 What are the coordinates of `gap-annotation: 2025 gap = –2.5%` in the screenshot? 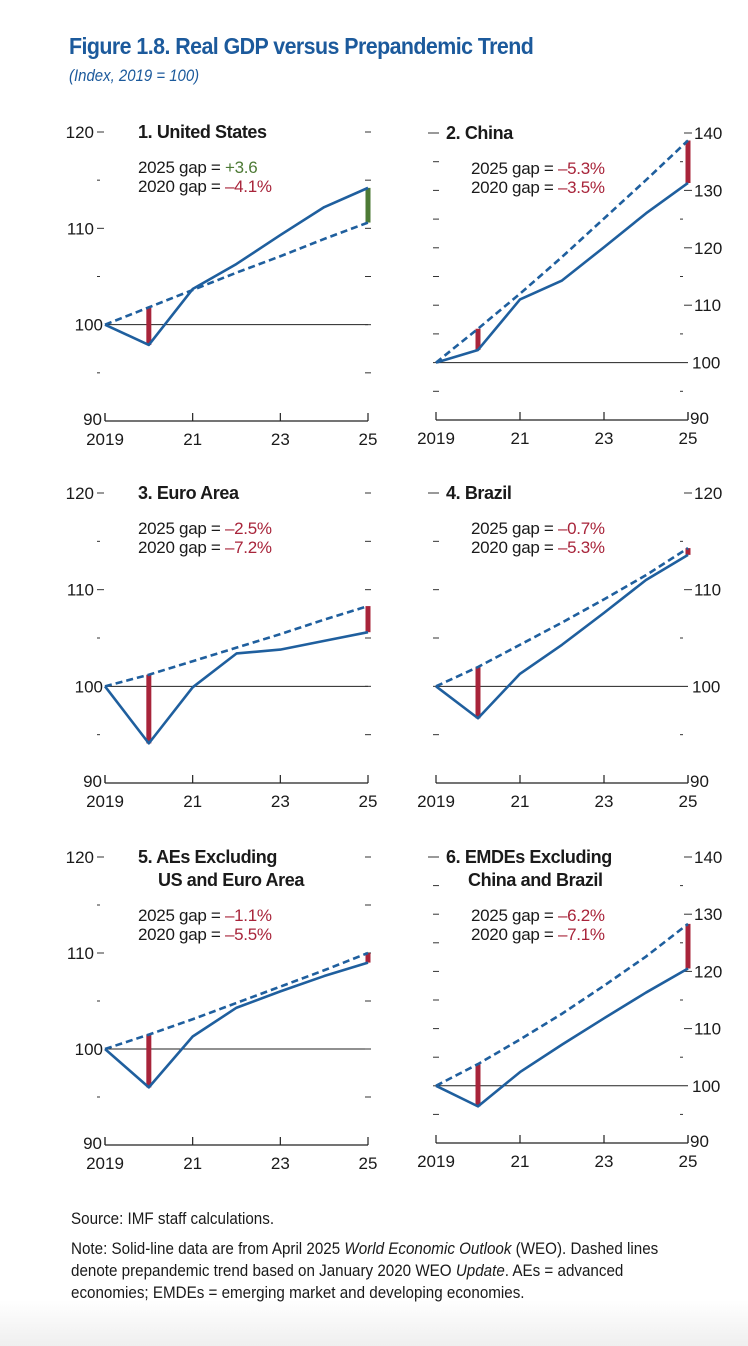 It's located at (205, 528).